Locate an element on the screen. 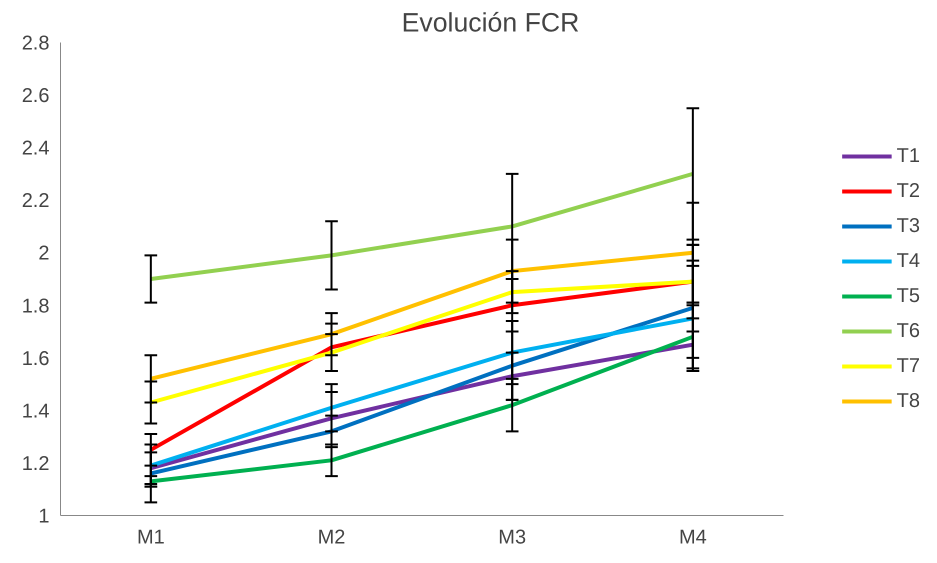 This screenshot has height=563, width=937. x-tick-label: M3 is located at coordinates (512, 537).